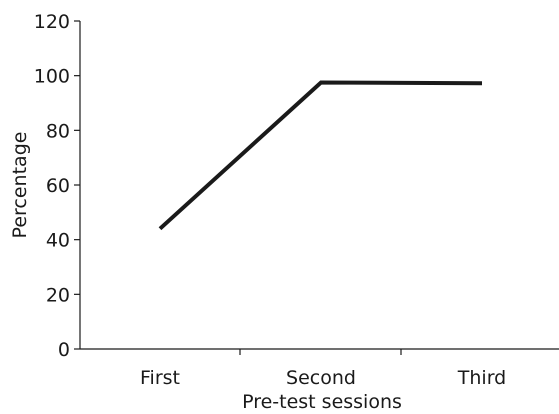  Describe the element at coordinates (322, 402) in the screenshot. I see `x-axis-title: Pre-test sessions` at that location.